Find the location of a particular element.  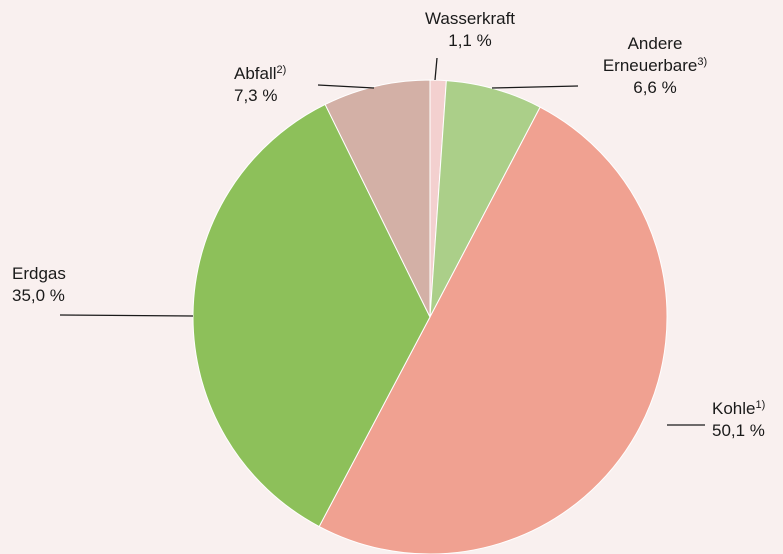

footnote-mark: 2) is located at coordinates (281, 70).